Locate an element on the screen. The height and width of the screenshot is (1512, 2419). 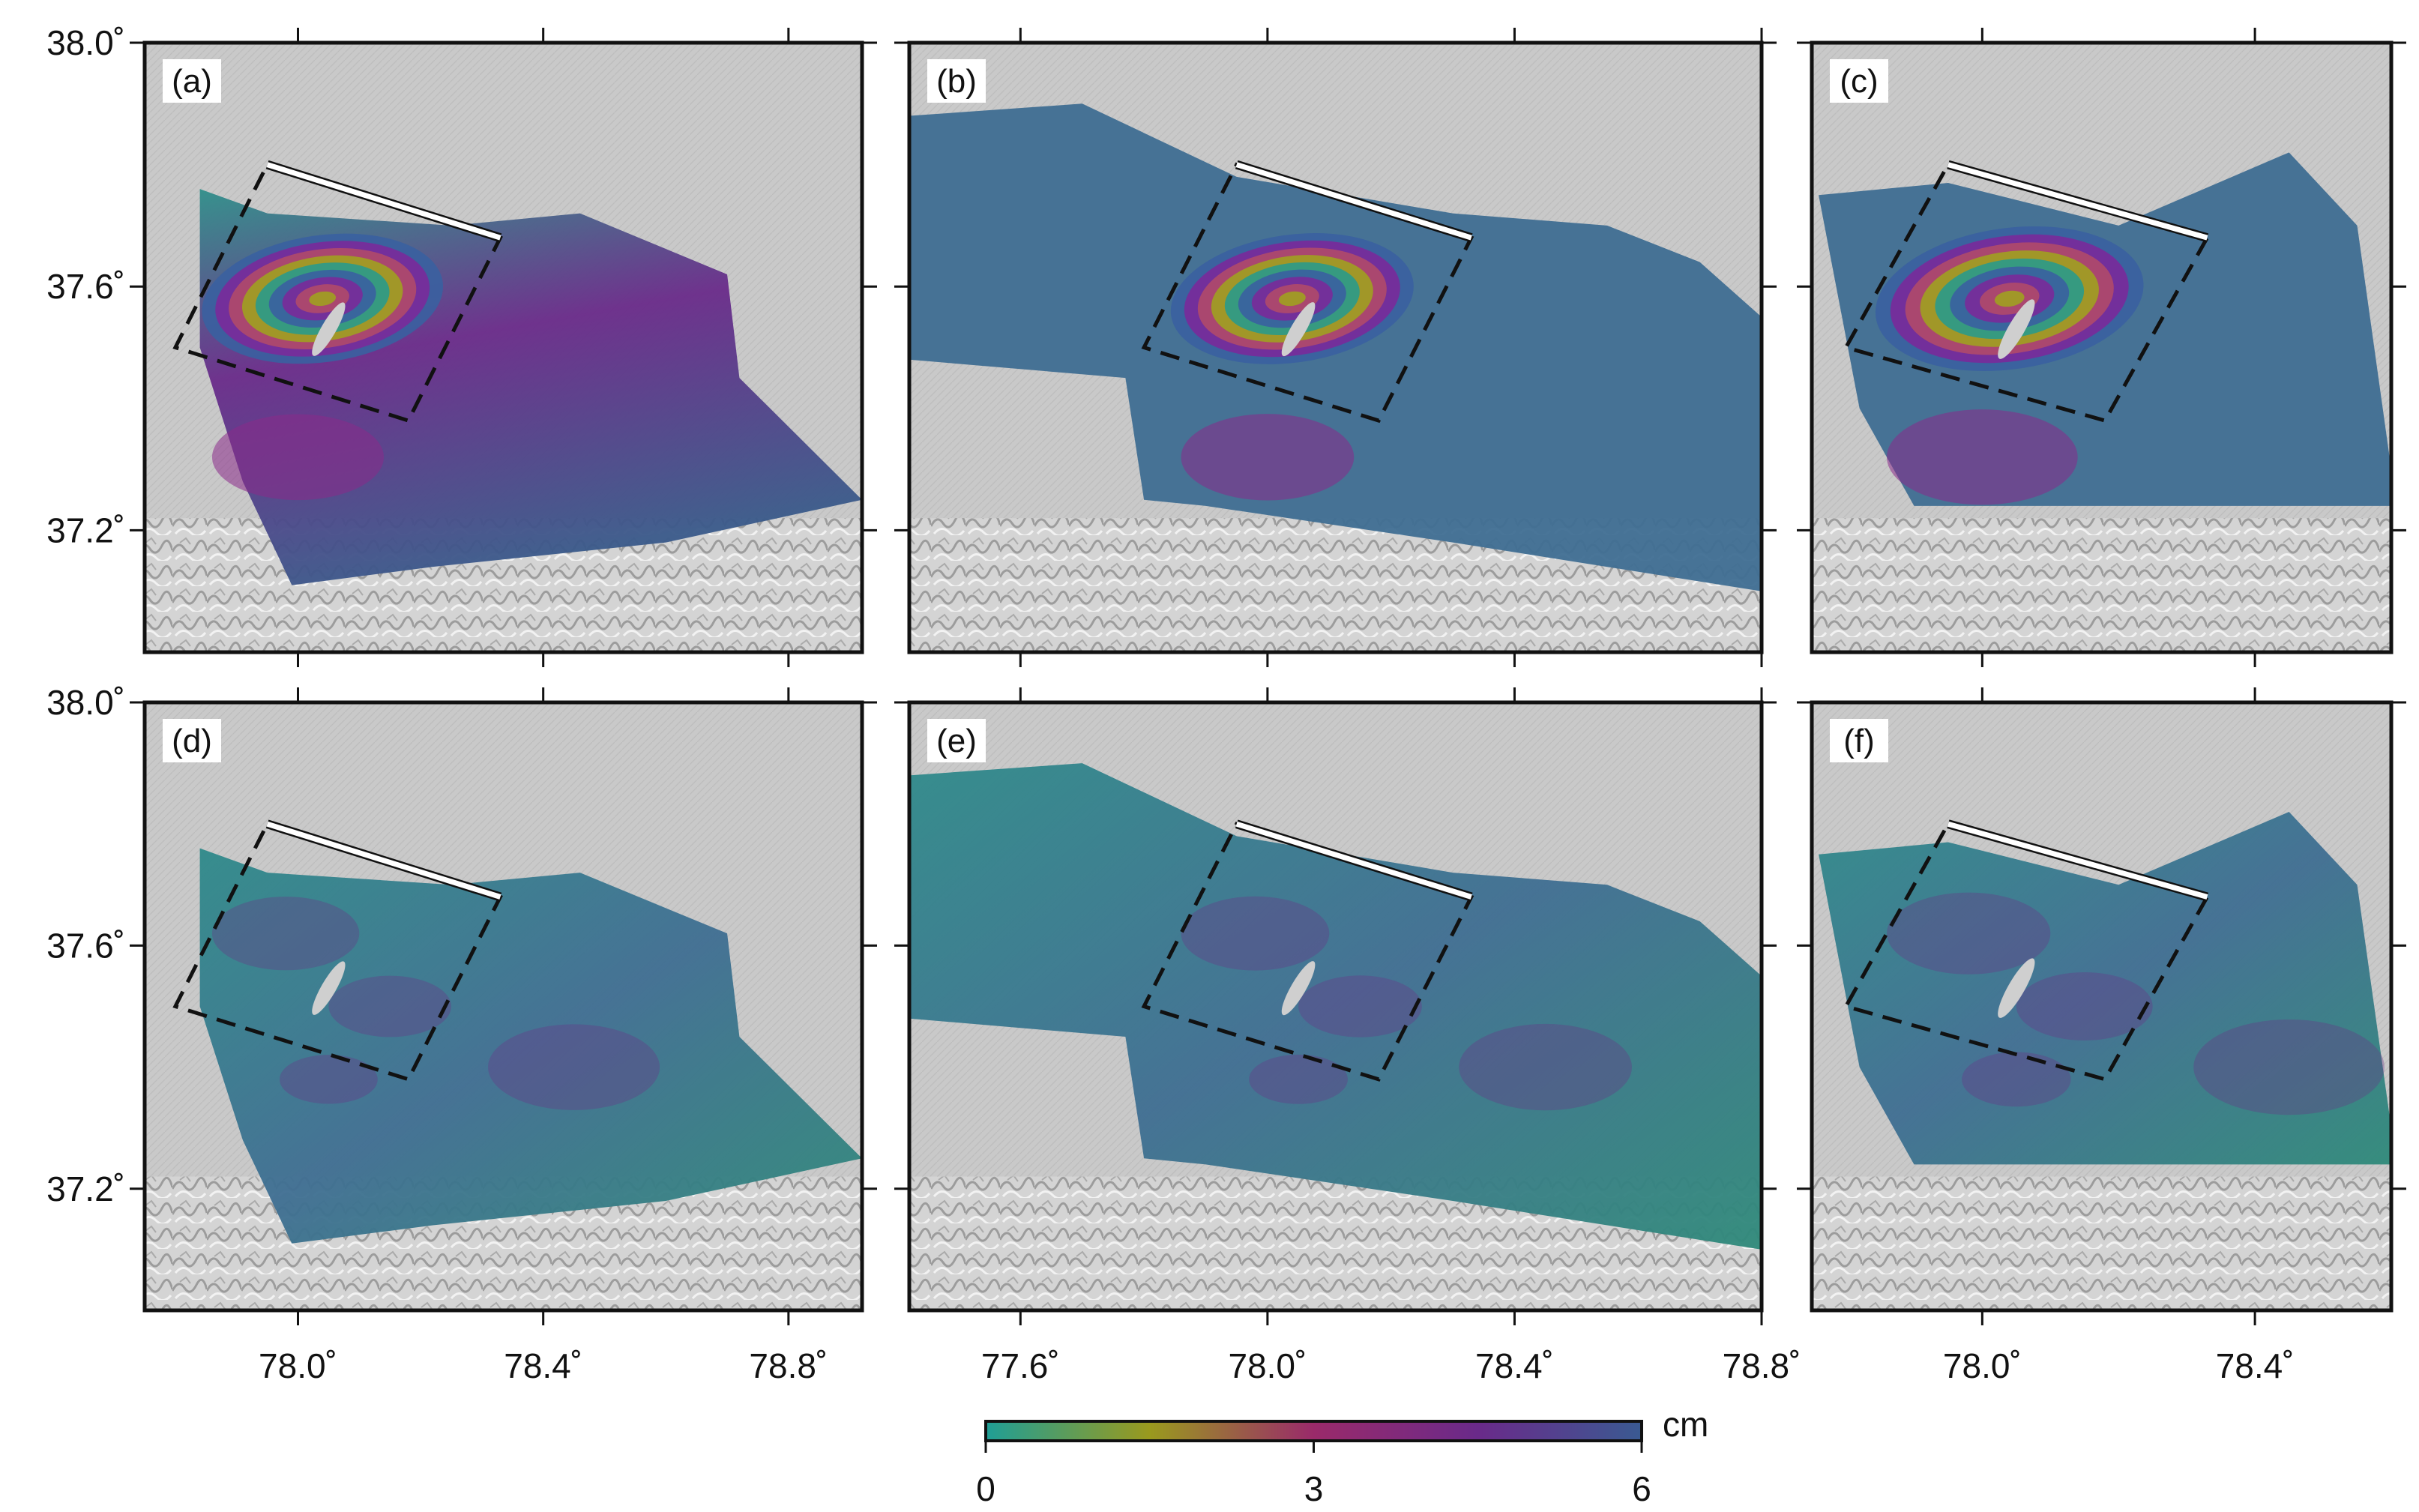
panel-label: (a) is located at coordinates (192, 81).